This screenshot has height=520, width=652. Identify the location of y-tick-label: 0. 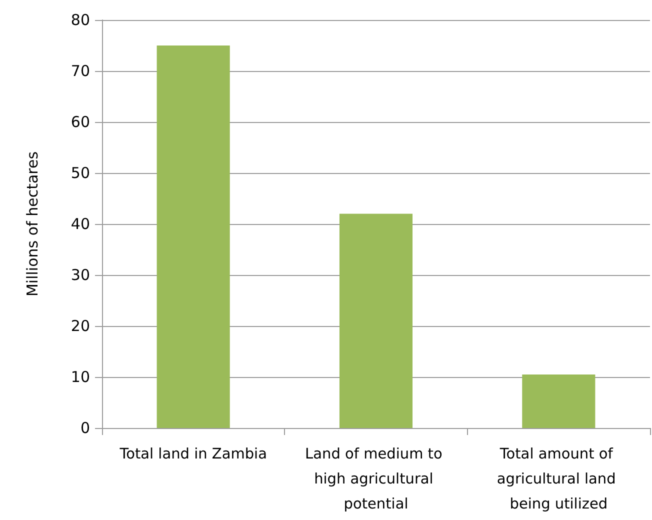
(85, 428).